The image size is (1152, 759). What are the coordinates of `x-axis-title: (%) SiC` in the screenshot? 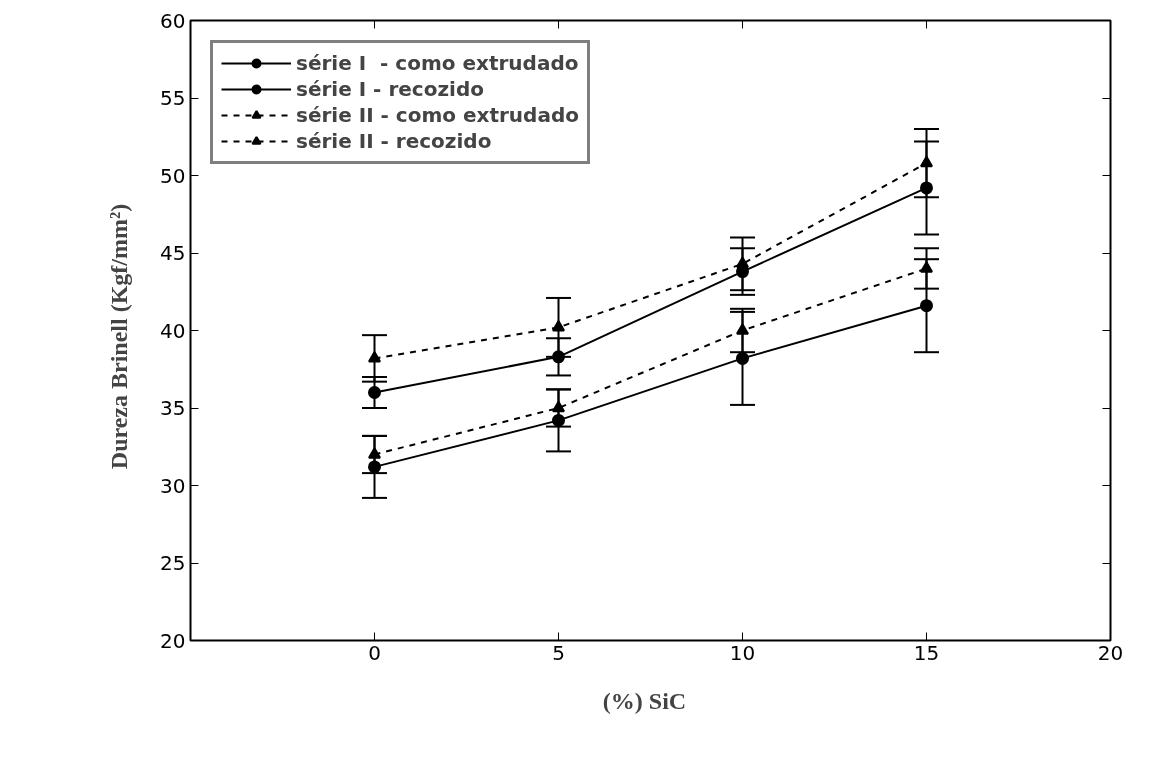 It's located at (644, 700).